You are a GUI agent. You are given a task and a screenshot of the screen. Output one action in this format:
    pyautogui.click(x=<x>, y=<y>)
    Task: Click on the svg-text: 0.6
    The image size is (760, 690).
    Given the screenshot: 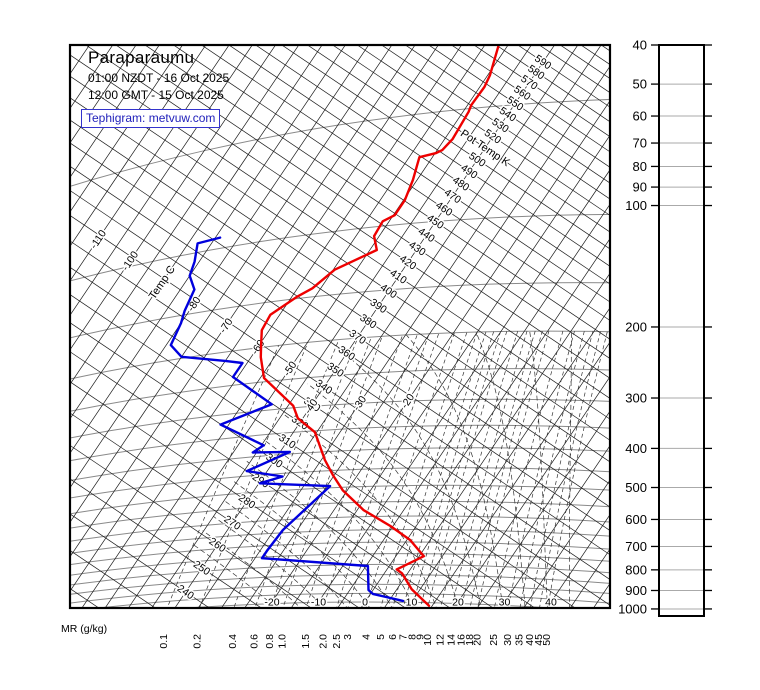 What is the action you would take?
    pyautogui.click(x=254, y=641)
    